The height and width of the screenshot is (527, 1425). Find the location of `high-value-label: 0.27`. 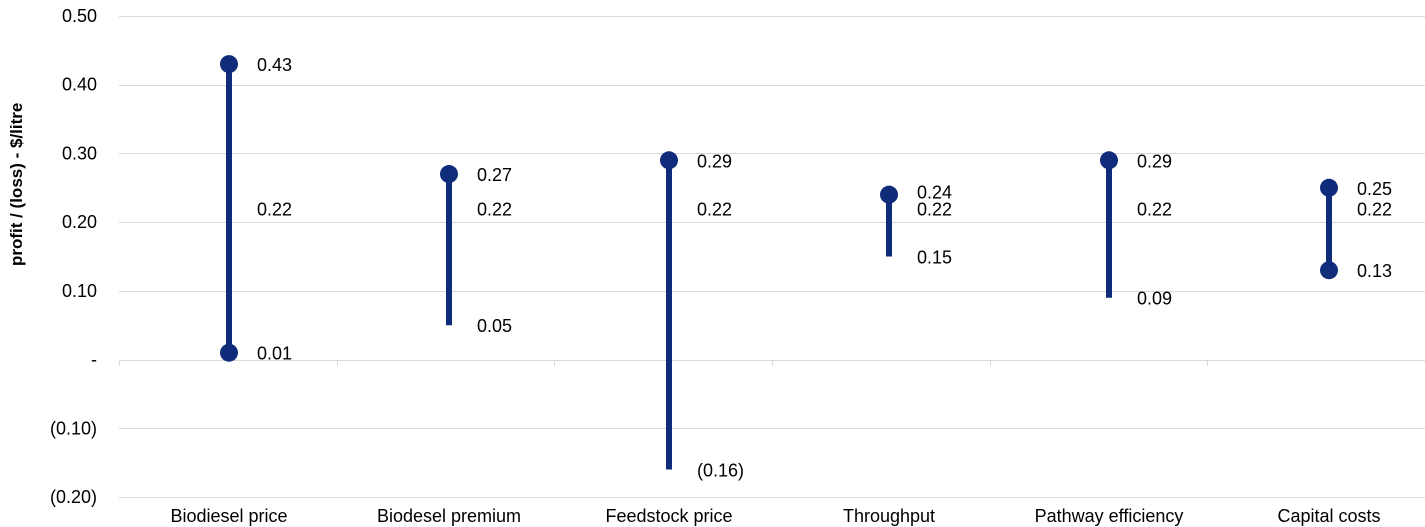

high-value-label: 0.27 is located at coordinates (494, 175).